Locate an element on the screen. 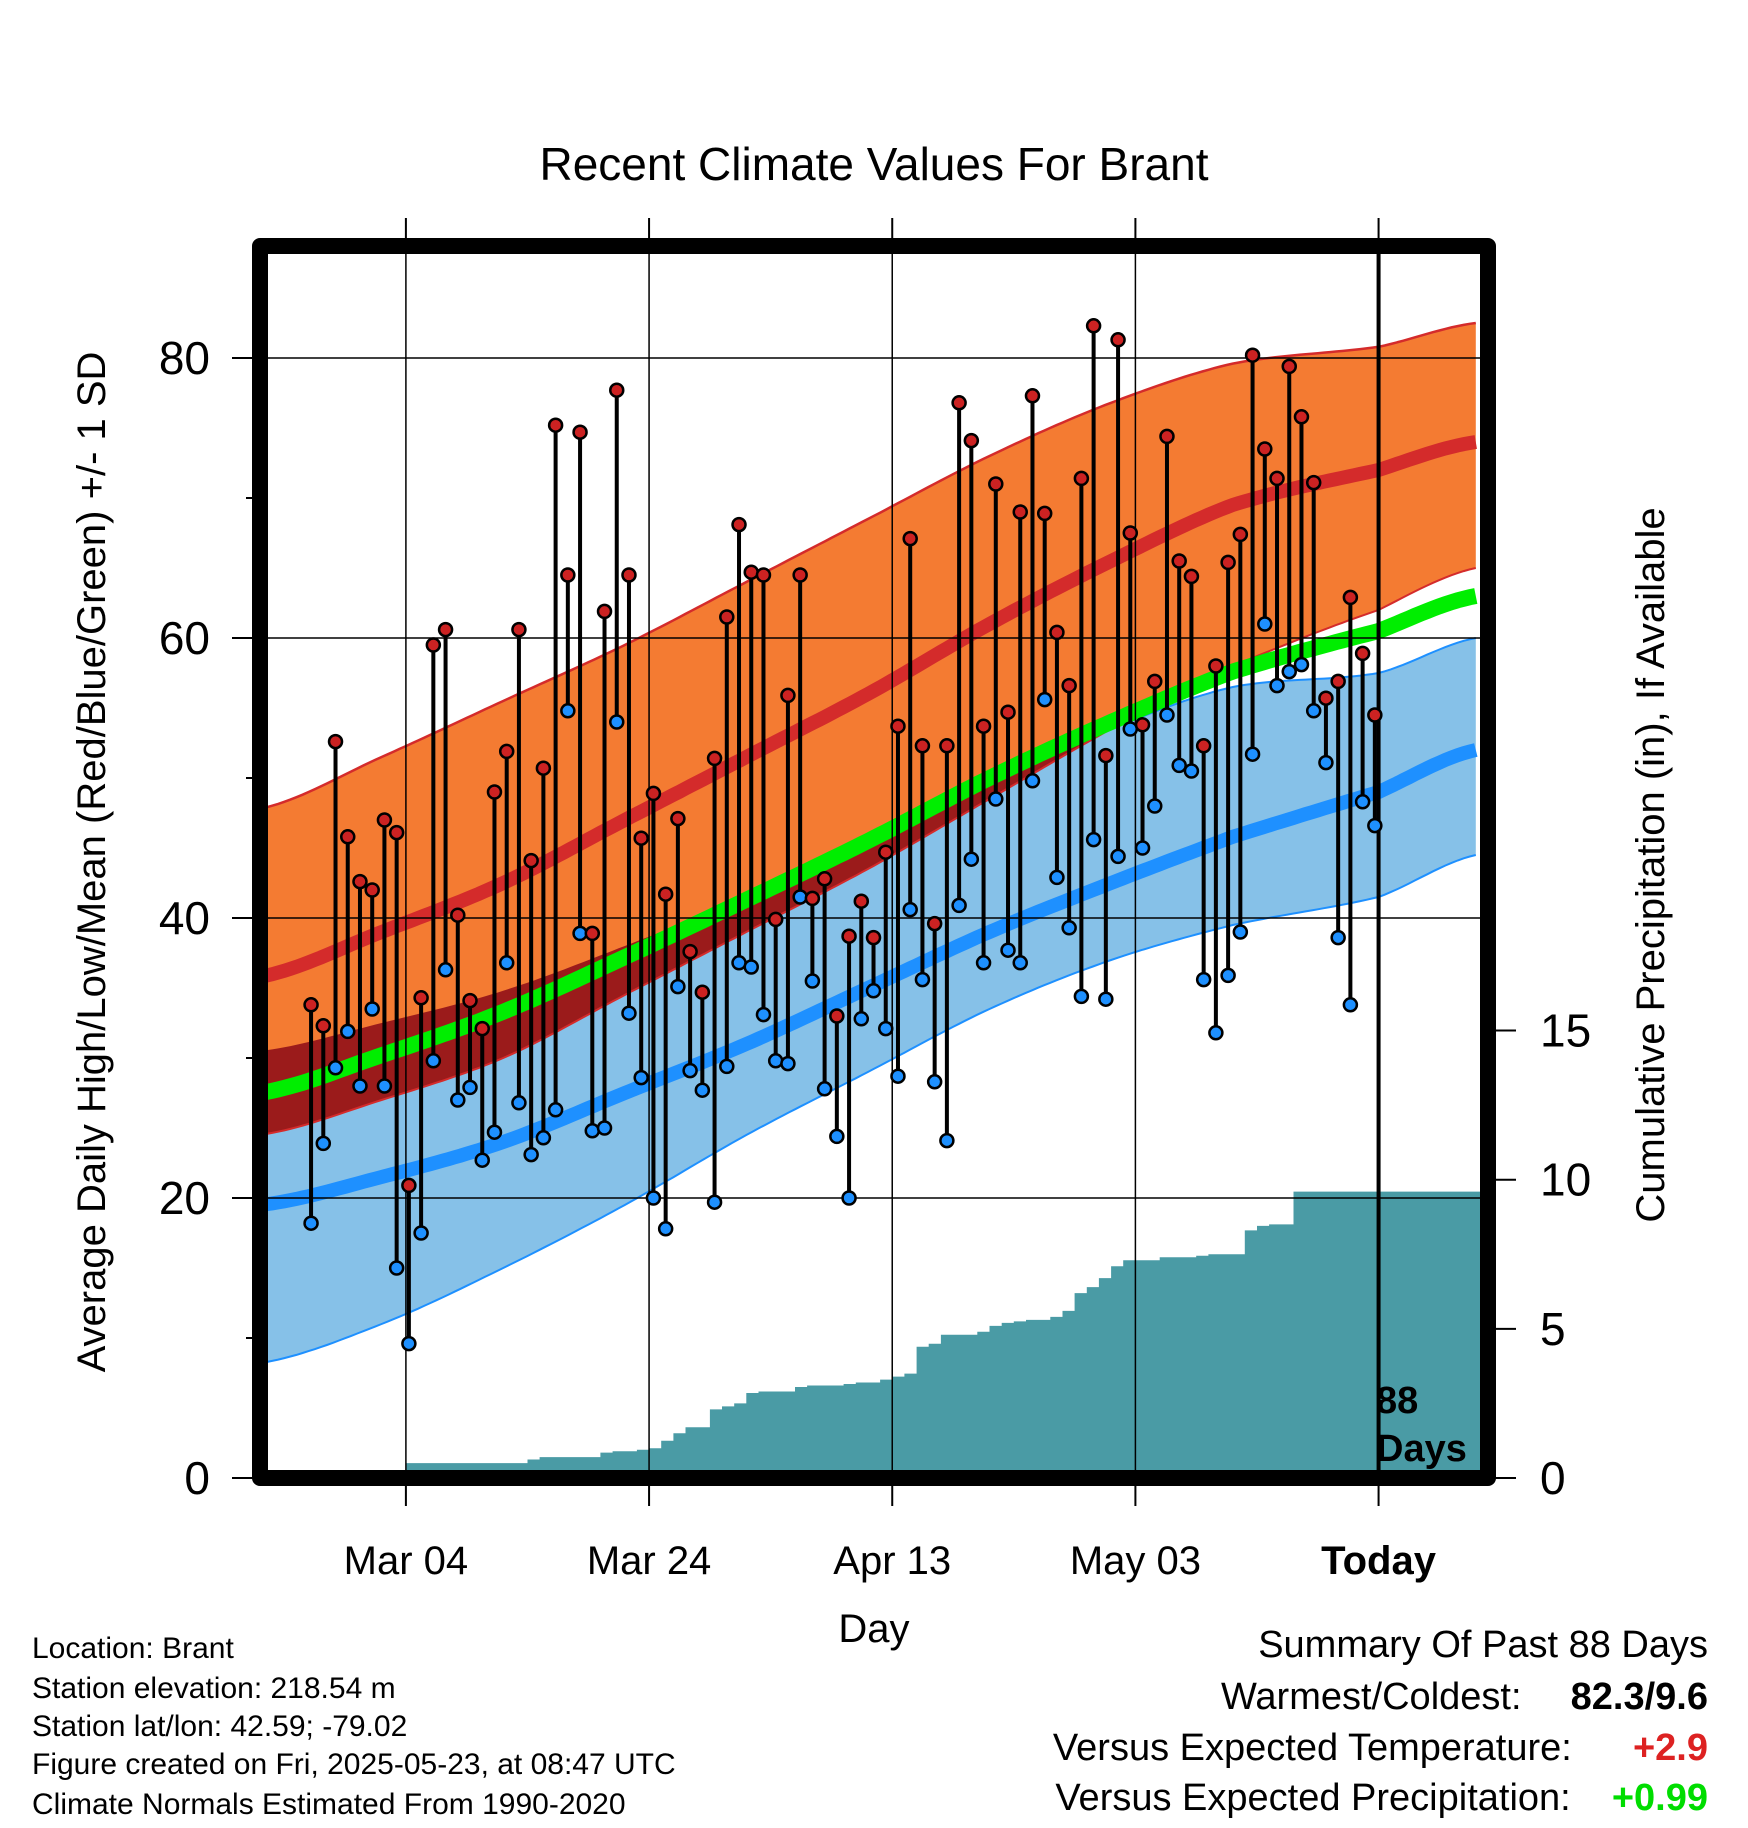  chart-title: Recent Climate Values For Brant is located at coordinates (874, 164).